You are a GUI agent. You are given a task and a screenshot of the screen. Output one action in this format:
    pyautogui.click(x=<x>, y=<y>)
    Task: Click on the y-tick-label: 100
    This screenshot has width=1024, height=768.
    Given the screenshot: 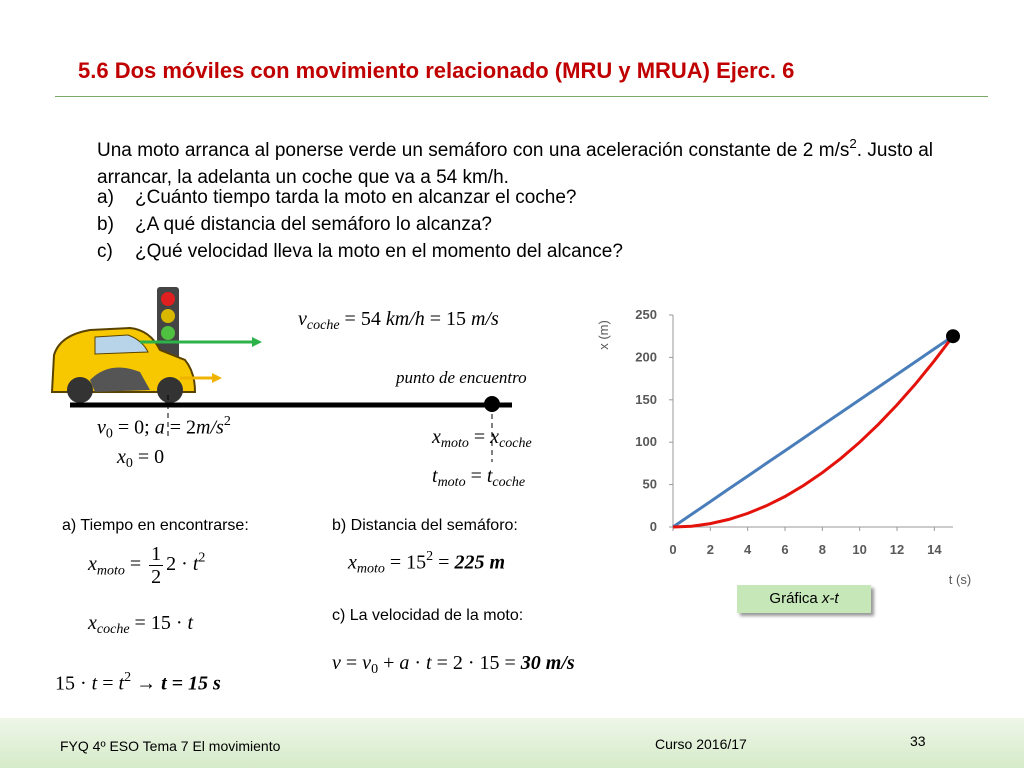 What is the action you would take?
    pyautogui.click(x=646, y=441)
    